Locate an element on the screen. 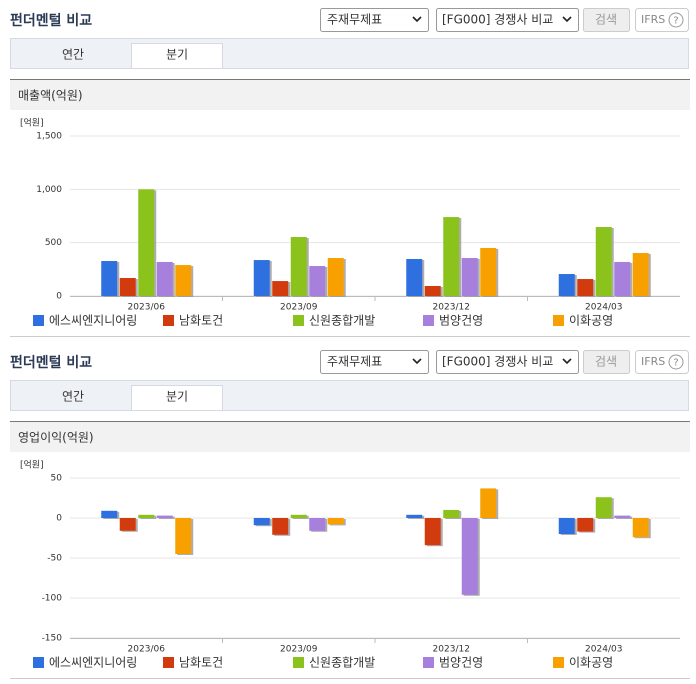 Image resolution: width=696 pixels, height=684 pixels. panel-title: 펀더멘털 비교 is located at coordinates (51, 20).